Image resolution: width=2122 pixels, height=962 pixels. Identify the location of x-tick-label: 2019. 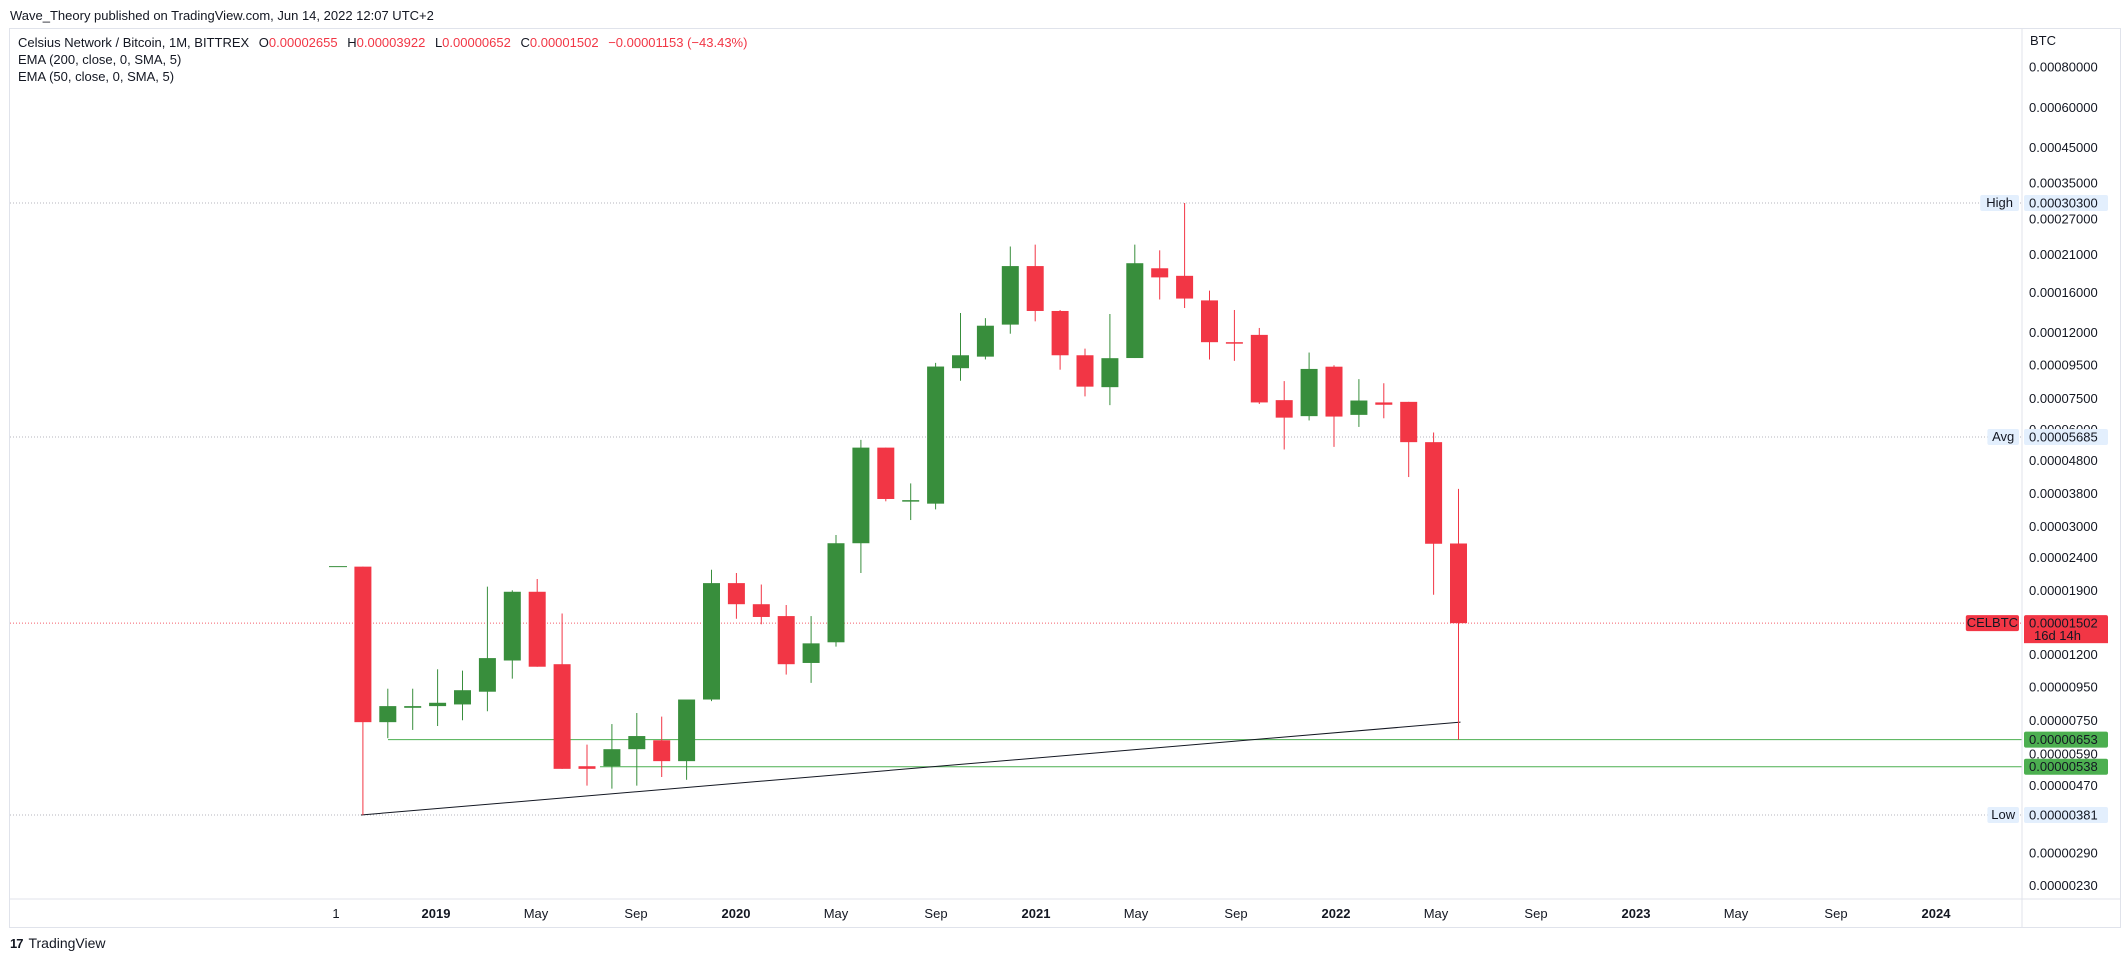
(436, 913).